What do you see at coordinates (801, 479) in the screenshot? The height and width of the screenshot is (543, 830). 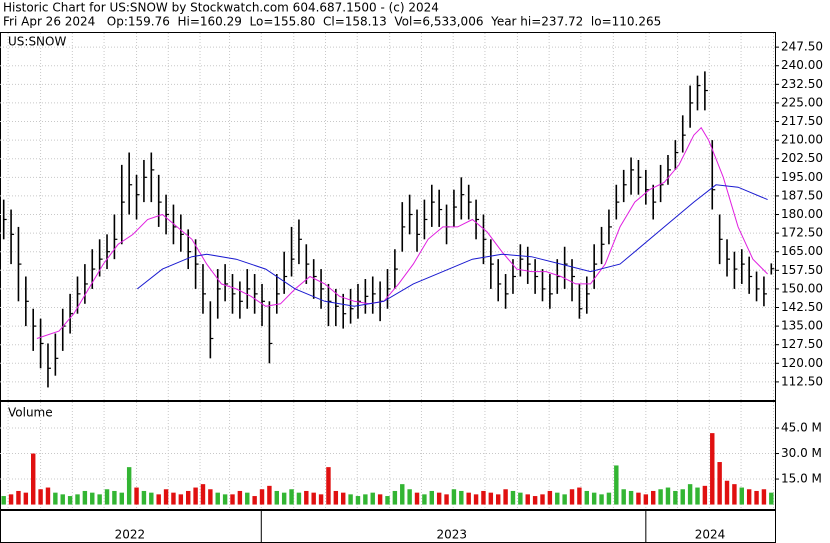 I see `y-tick-label: 15.0 M` at bounding box center [801, 479].